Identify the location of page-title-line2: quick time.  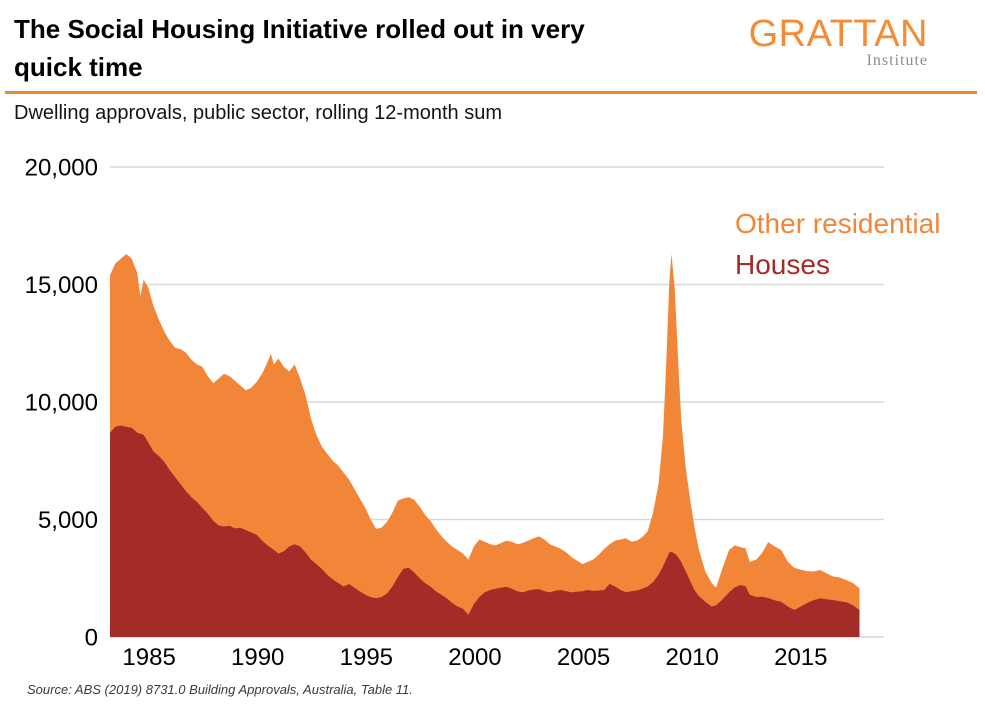
(78, 67).